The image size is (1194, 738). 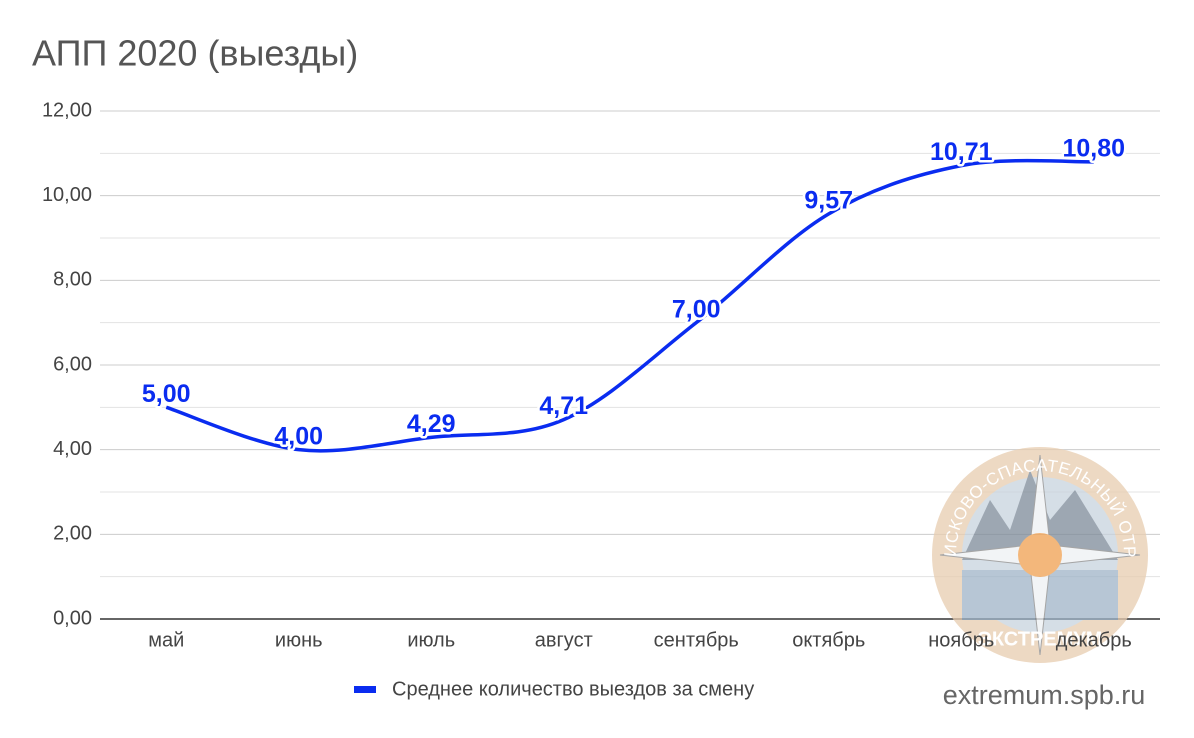 I want to click on x-tick-label: август, so click(x=564, y=640).